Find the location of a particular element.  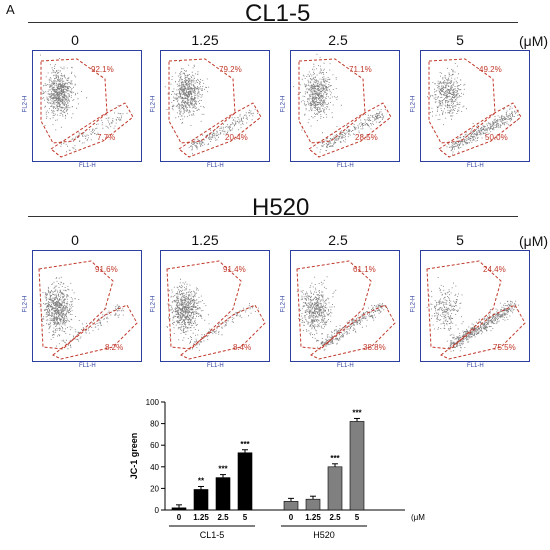

dot-plot: 79.2% 20.4% FL1-H FL2-H is located at coordinates (210, 109).